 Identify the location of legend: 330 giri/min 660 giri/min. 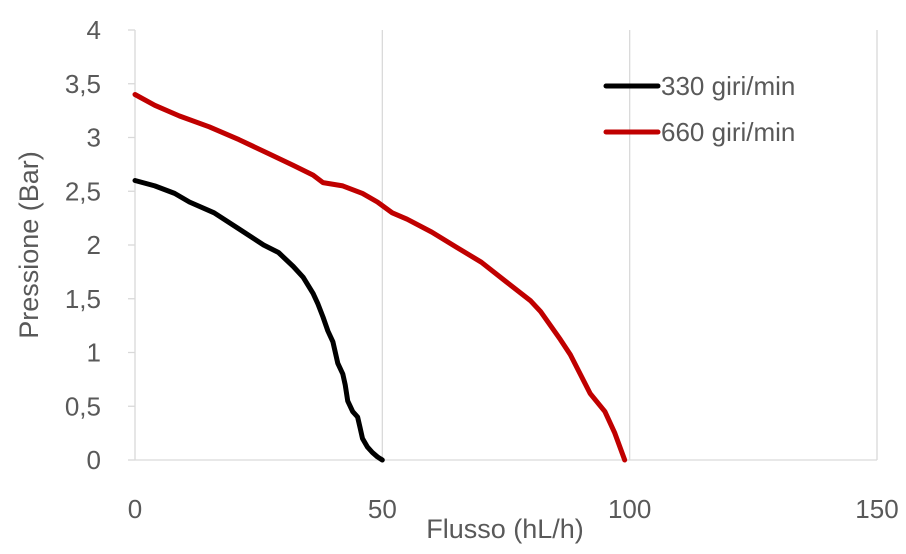
(699, 109).